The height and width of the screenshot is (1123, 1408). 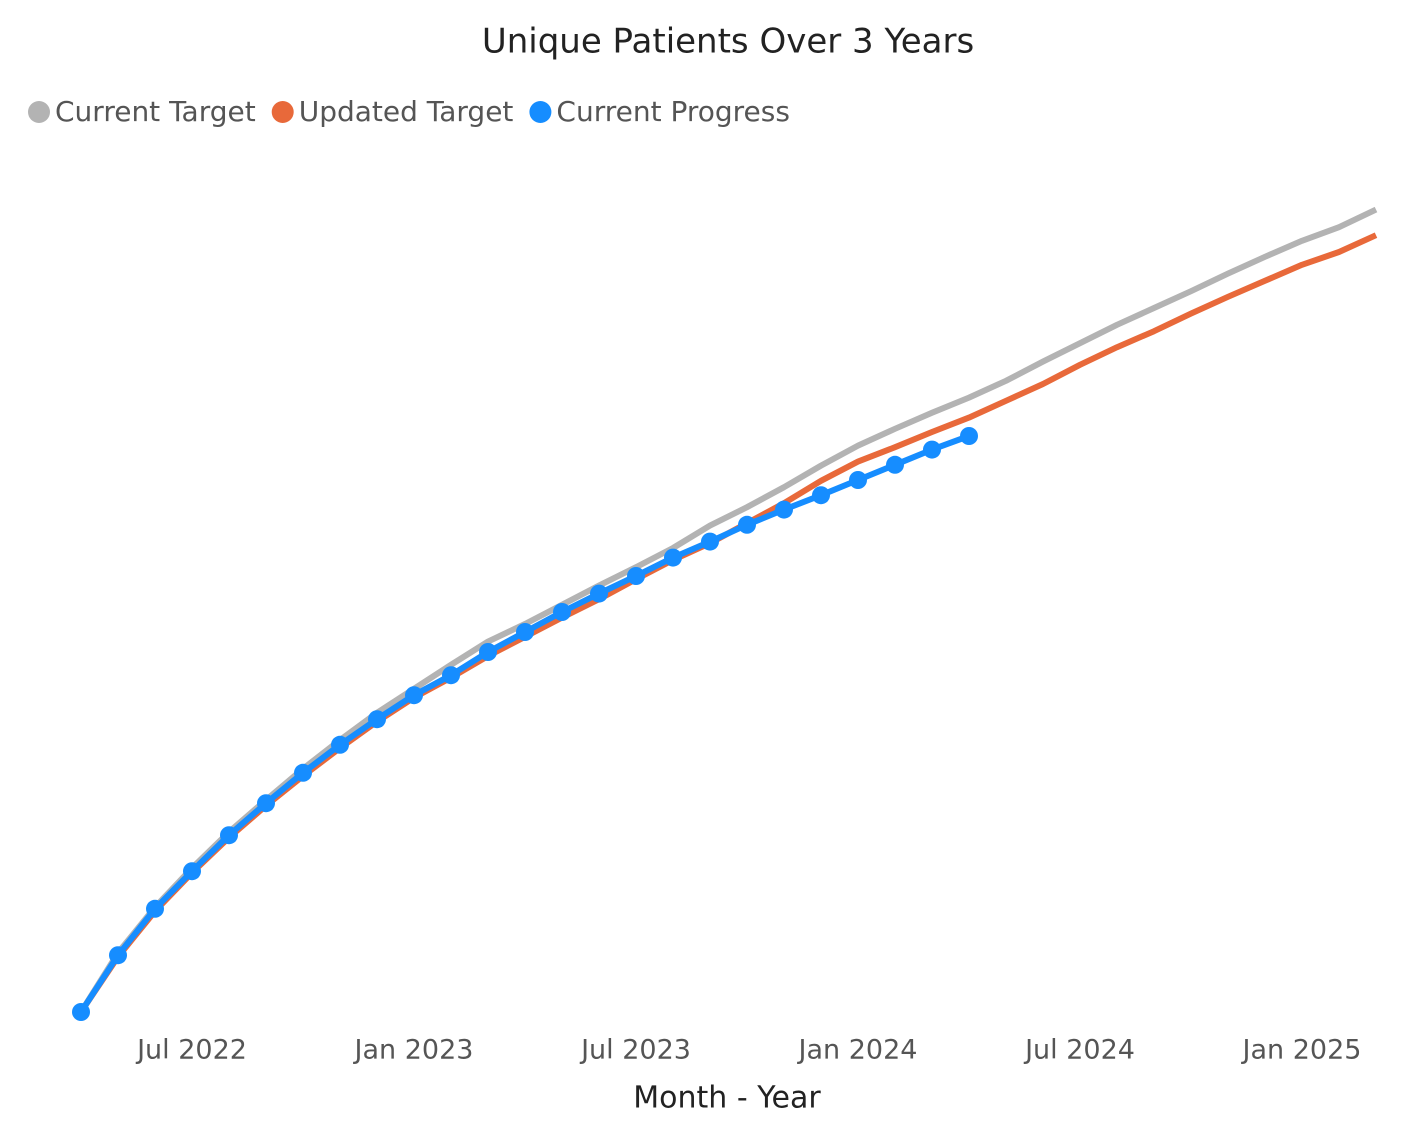 I want to click on x-tick-label: Jul 2022, so click(x=191, y=1050).